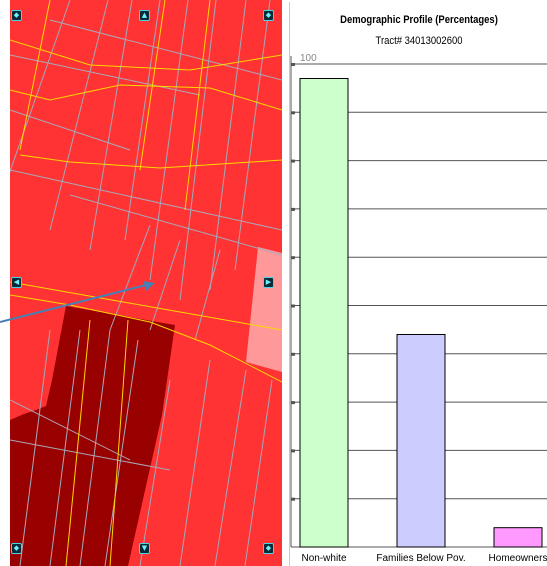 This screenshot has width=547, height=566. I want to click on pan-arrow-icon: ▼, so click(144, 548).